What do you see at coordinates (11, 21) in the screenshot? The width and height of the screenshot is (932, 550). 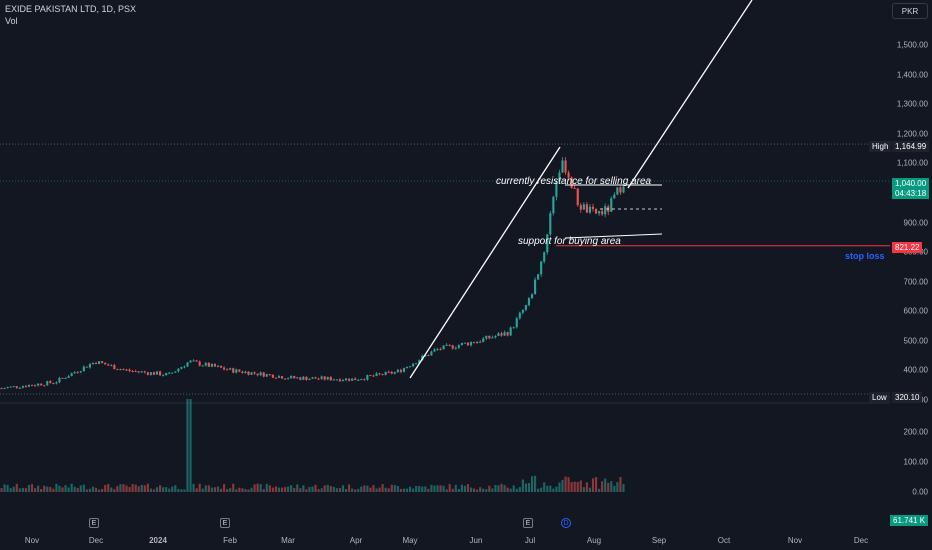 I see `volume-legend: Vol` at bounding box center [11, 21].